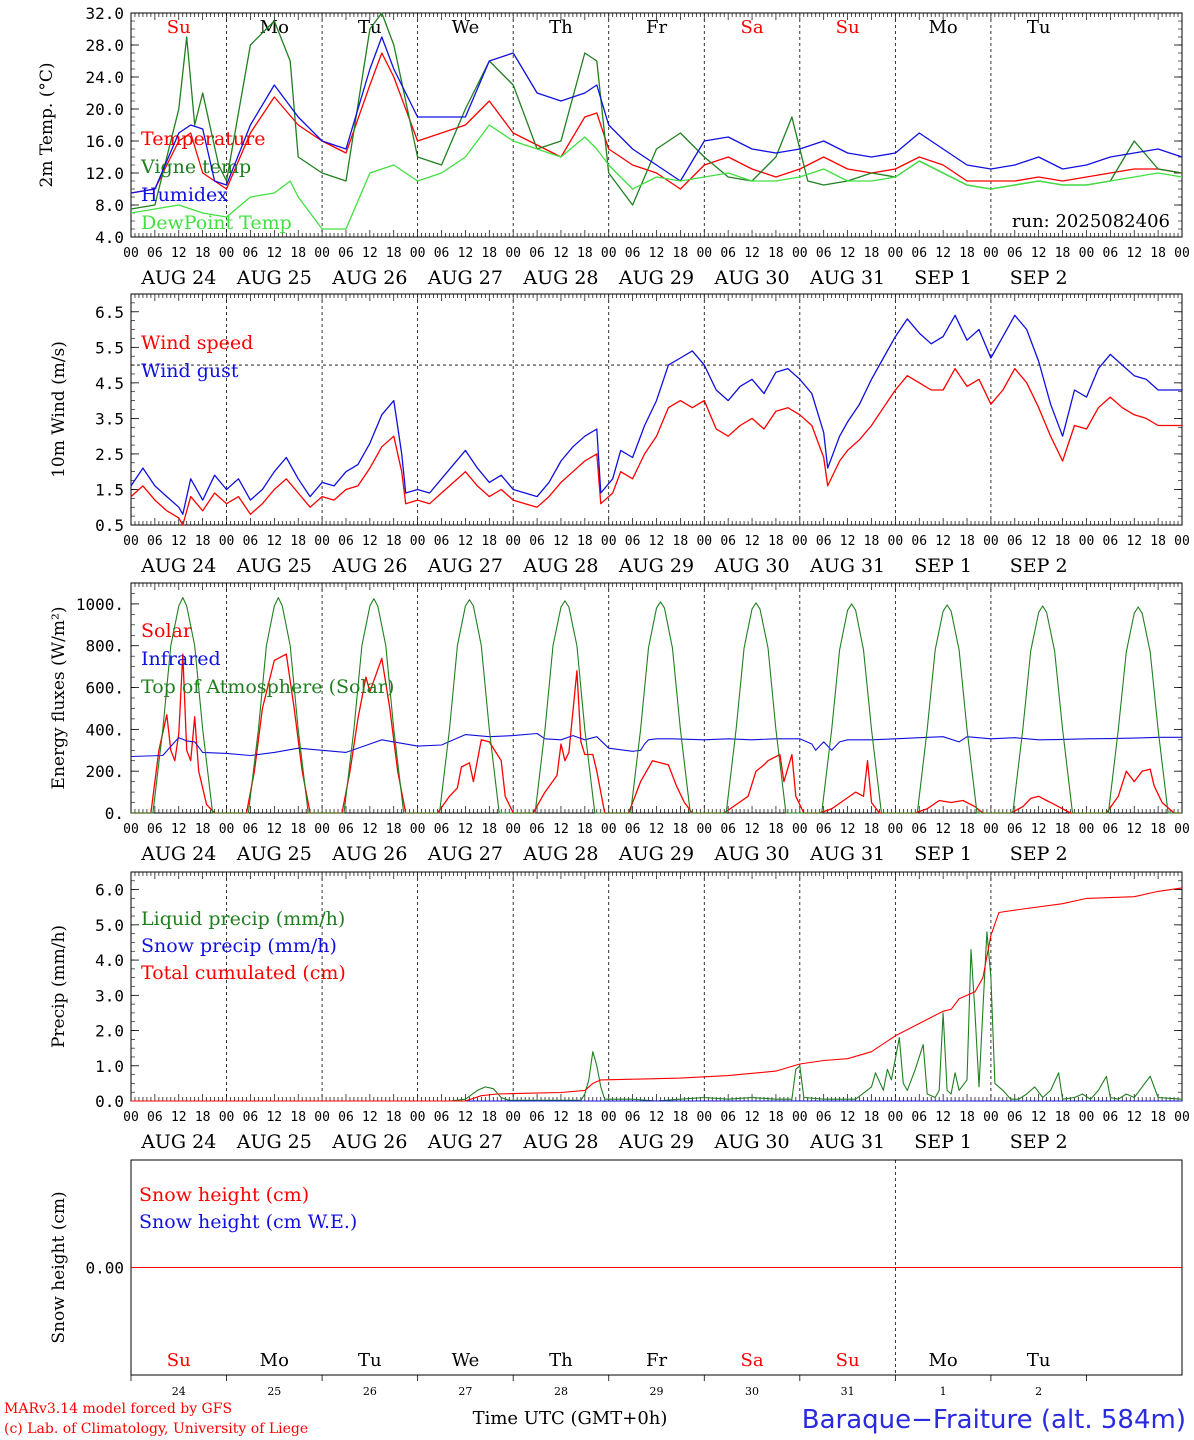 Image resolution: width=1194 pixels, height=1440 pixels. Describe the element at coordinates (118, 1409) in the screenshot. I see `footer-model: MARv3.14 model forced by GFS` at that location.